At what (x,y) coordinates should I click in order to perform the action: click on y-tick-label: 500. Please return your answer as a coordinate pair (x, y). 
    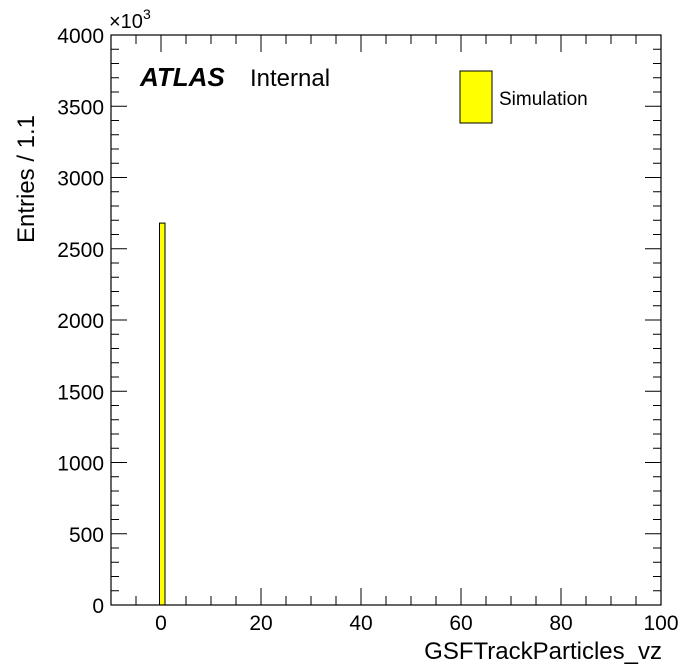
    Looking at the image, I should click on (86, 535).